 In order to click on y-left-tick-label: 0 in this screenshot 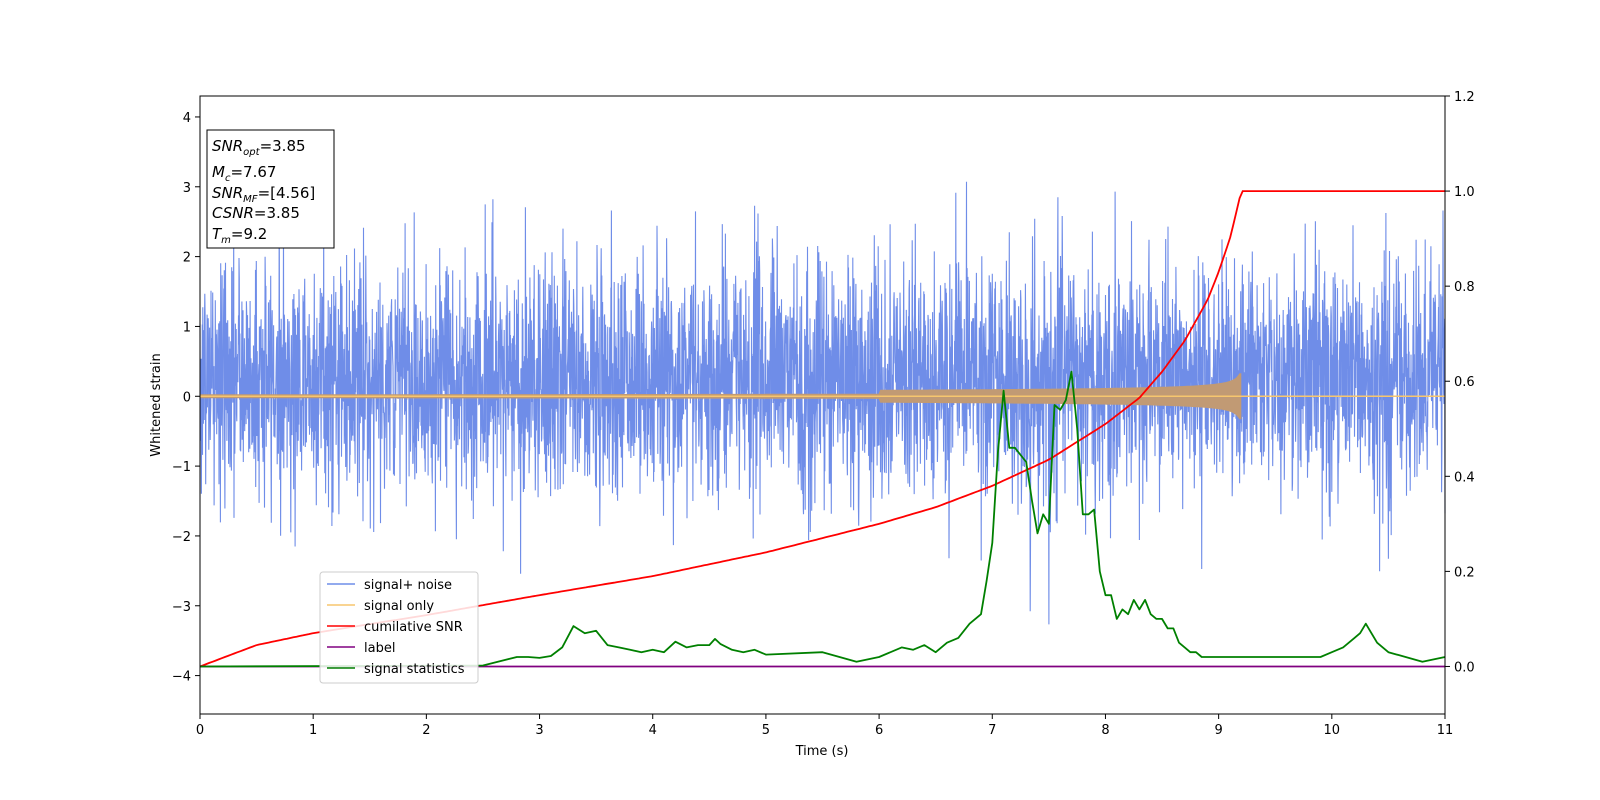, I will do `click(187, 397)`.